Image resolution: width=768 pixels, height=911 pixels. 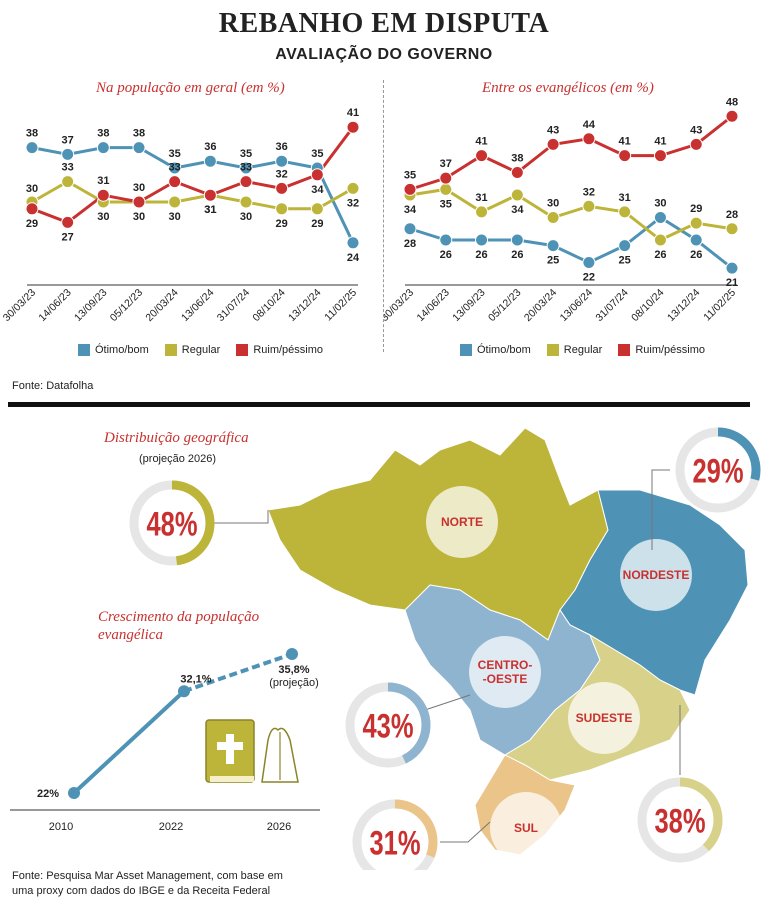 What do you see at coordinates (553, 130) in the screenshot?
I see `data-label-ruim: 43` at bounding box center [553, 130].